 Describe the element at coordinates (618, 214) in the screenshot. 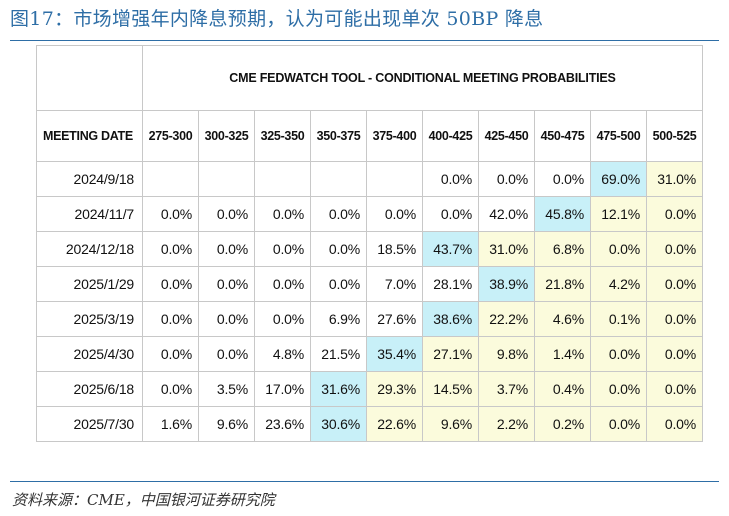

I see `probability-cell: 12.1%` at that location.